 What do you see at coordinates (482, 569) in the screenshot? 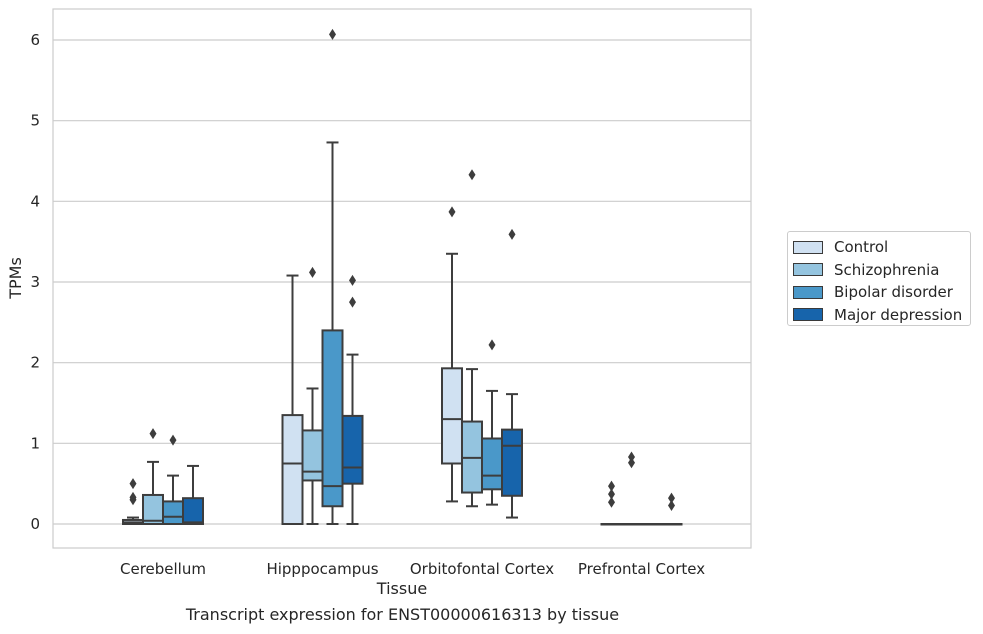
I see `x-tick-label: Orbitofontal Cortex` at bounding box center [482, 569].